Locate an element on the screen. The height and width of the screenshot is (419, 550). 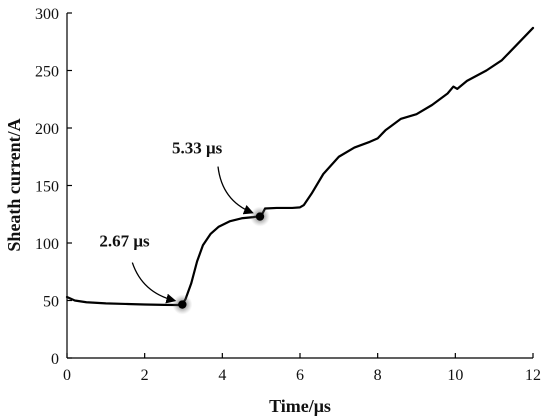
x-axis-title: Time/μs is located at coordinates (300, 406).